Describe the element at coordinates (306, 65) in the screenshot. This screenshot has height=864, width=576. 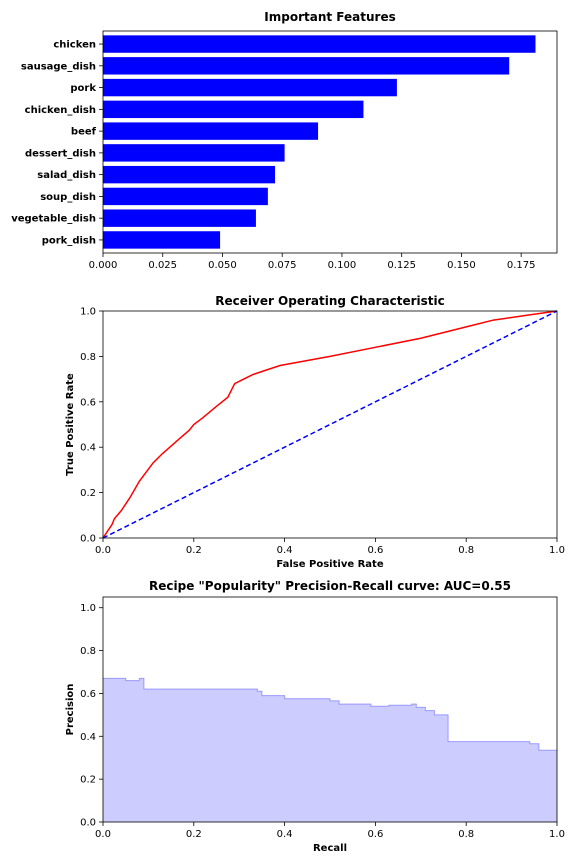
I see `bar-sausage-dish` at that location.